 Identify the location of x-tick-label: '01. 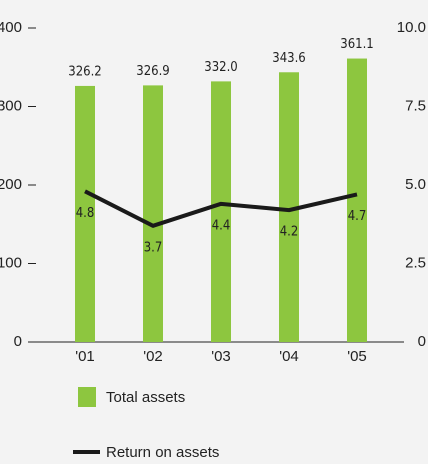
(85, 356).